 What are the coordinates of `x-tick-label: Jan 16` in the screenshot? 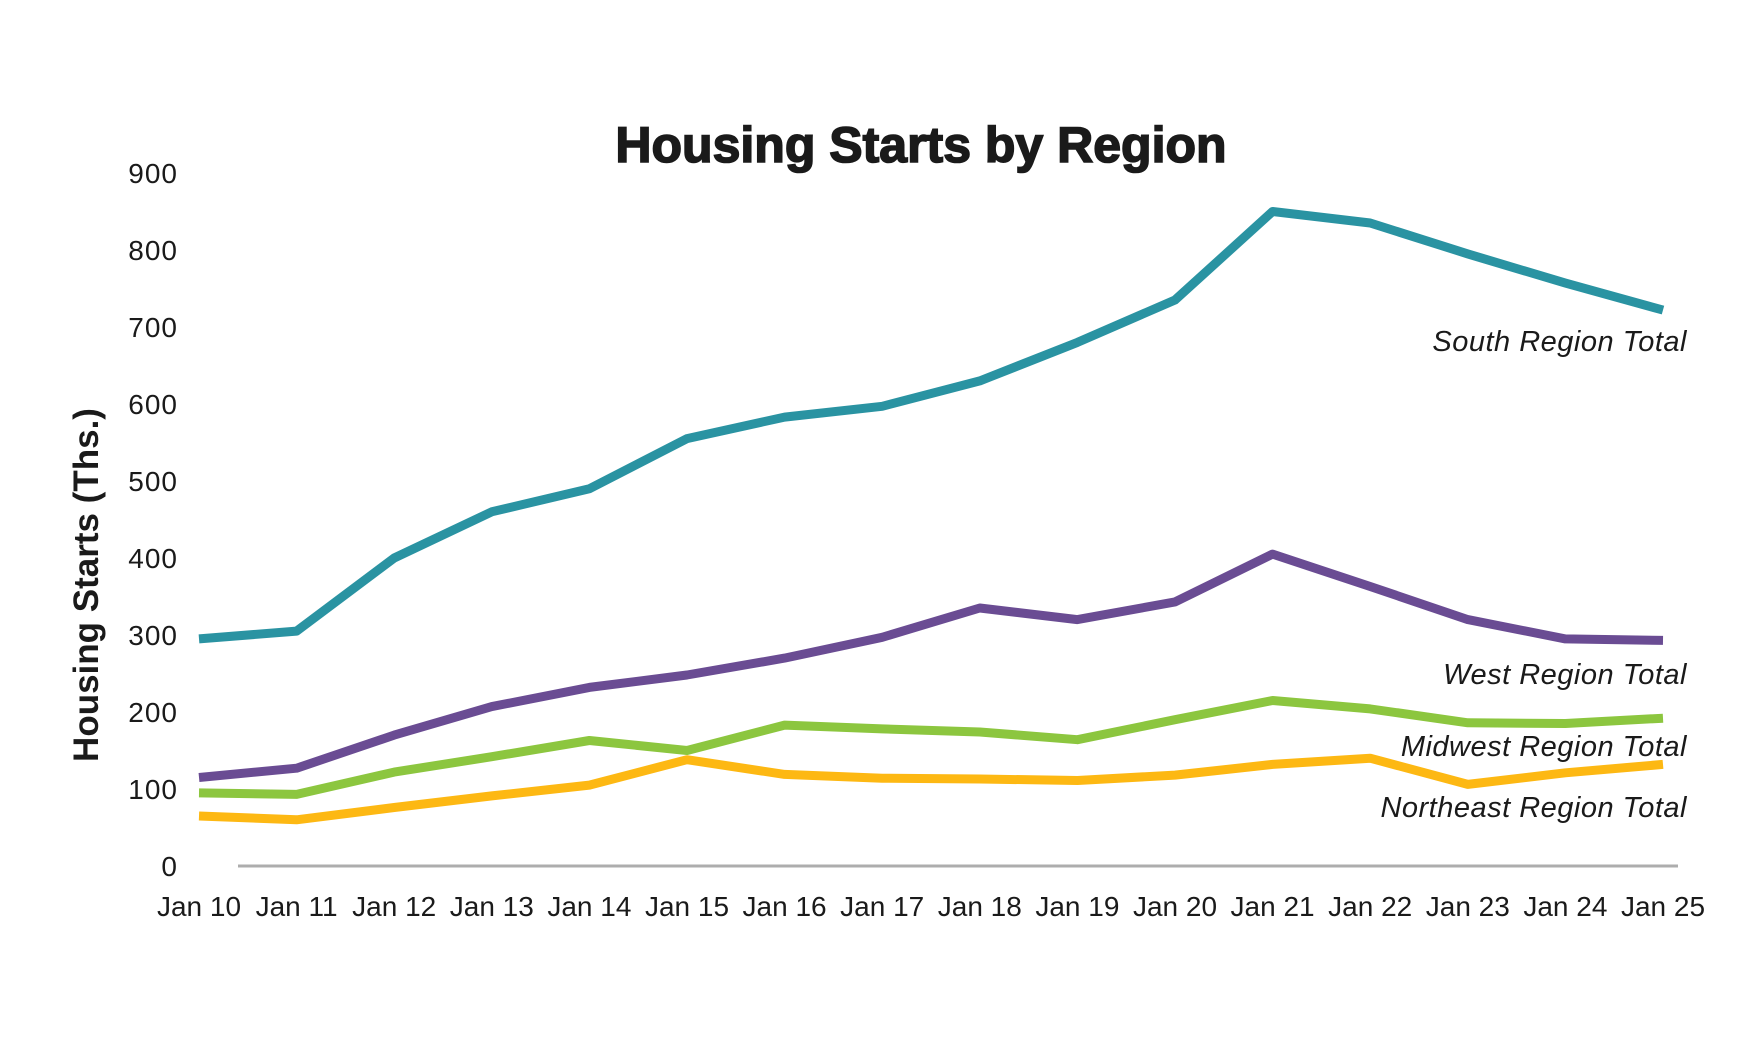 It's located at (785, 906).